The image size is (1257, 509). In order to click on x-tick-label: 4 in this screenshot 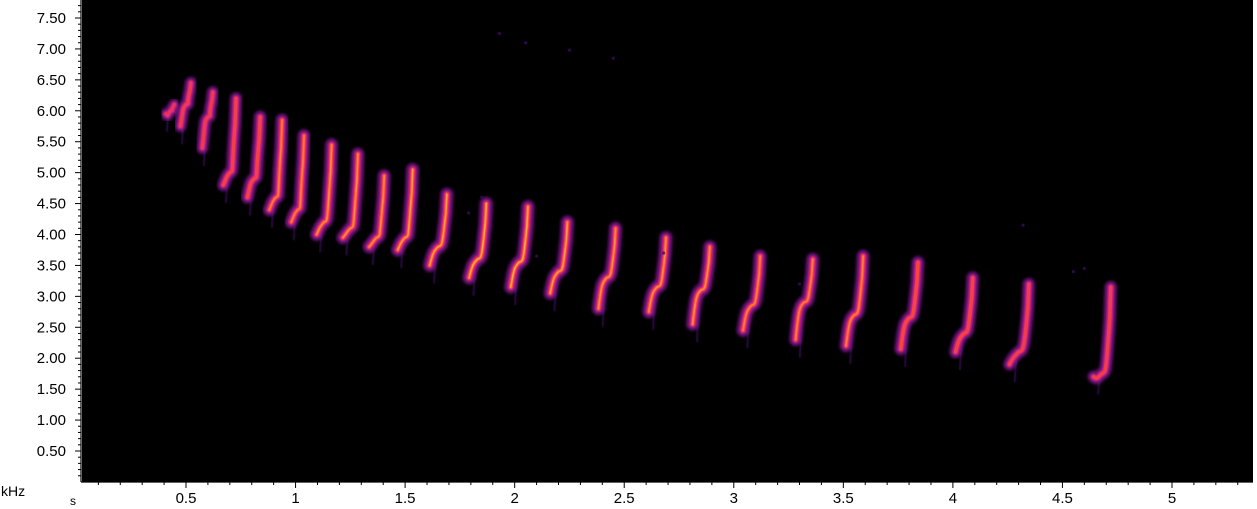, I will do `click(953, 498)`.